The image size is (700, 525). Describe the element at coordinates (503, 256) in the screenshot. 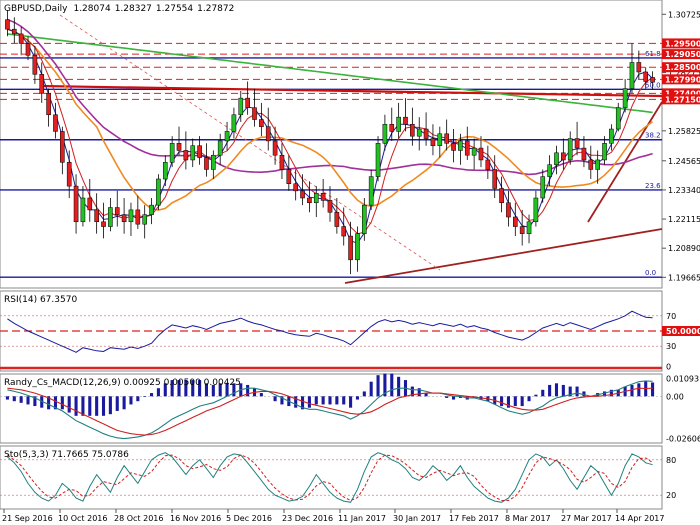

I see `support-trendline` at that location.